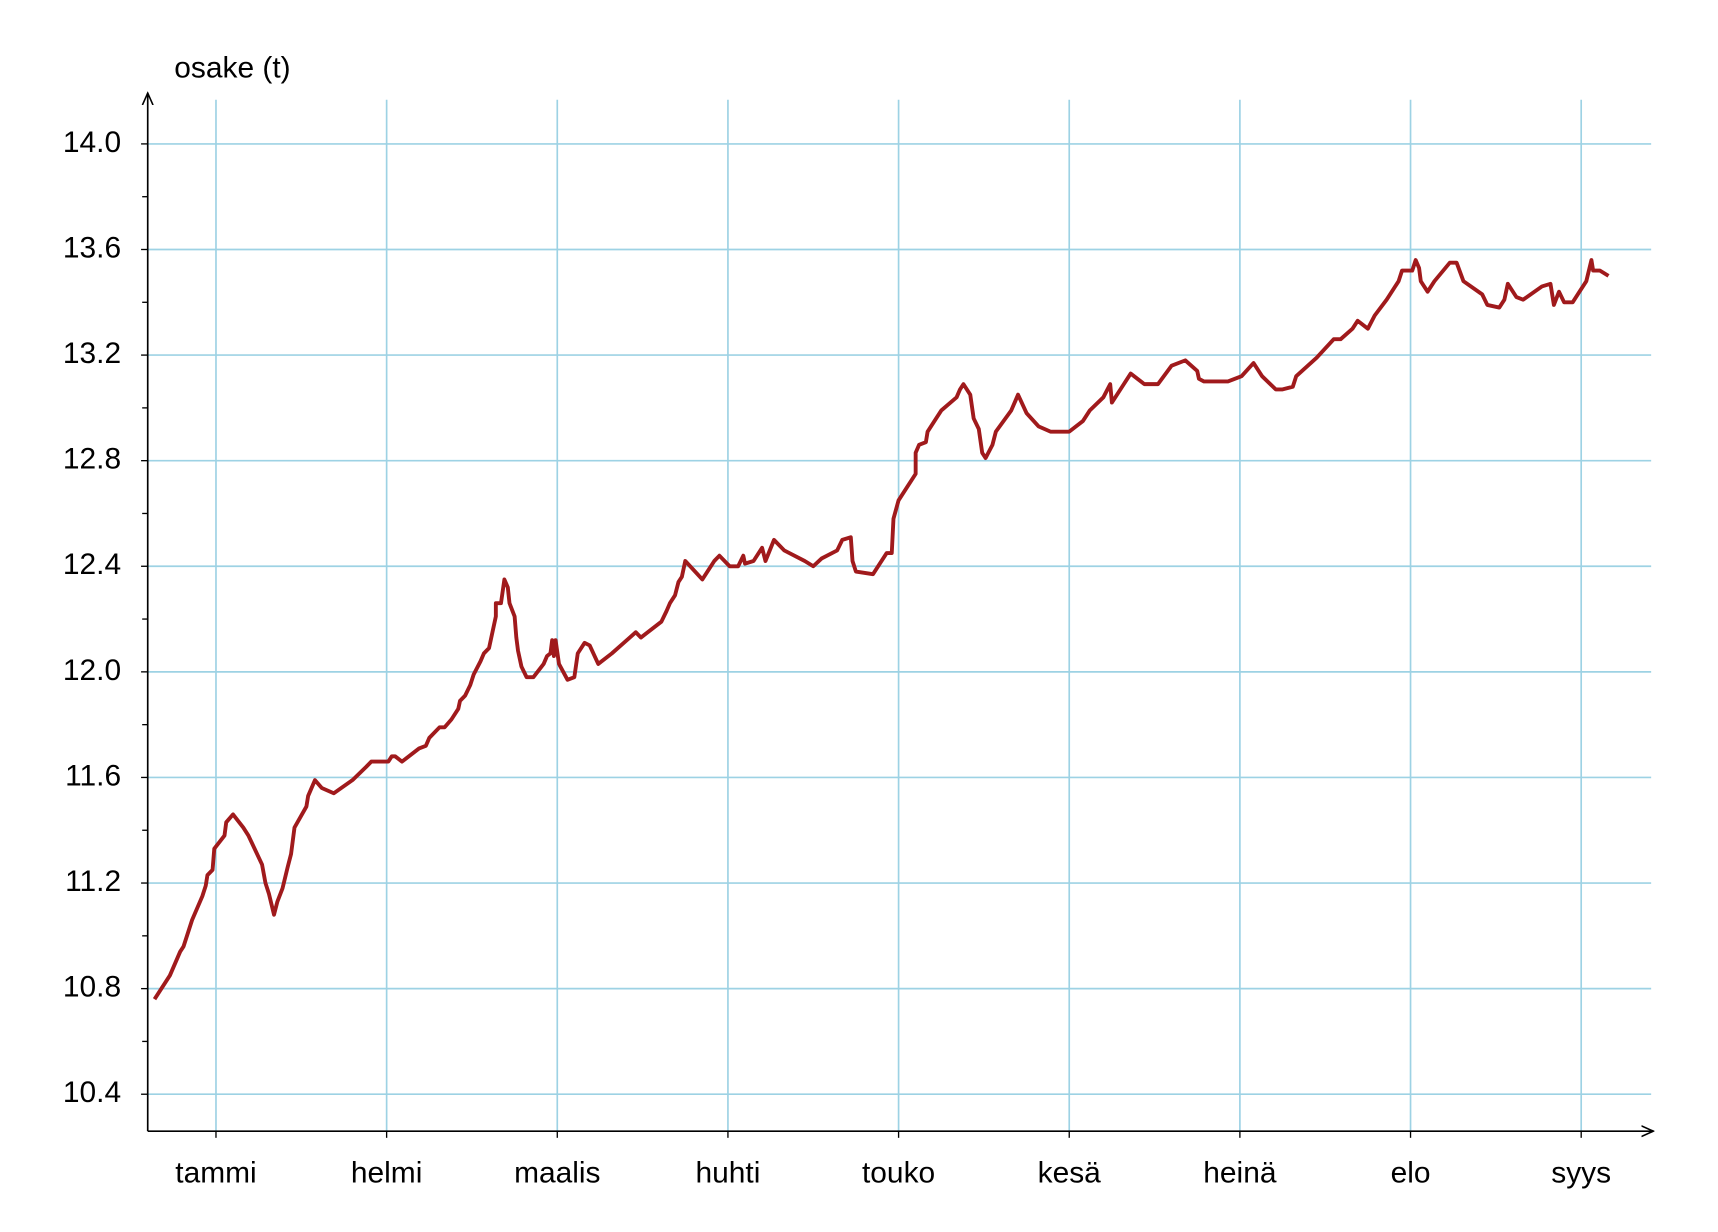  What do you see at coordinates (386, 1172) in the screenshot?
I see `x-tick-label: helmi` at bounding box center [386, 1172].